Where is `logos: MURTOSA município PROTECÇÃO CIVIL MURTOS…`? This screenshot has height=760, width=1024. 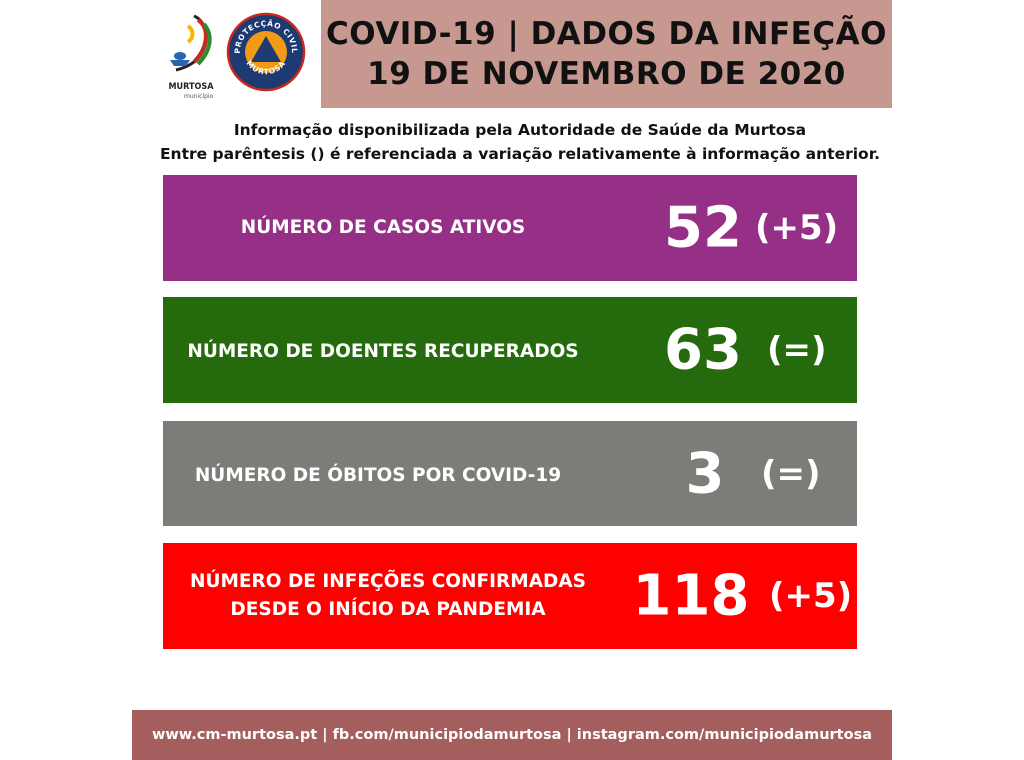 logos: MURTOSA município PROTECÇÃO CIVIL MURTOS… is located at coordinates (235, 56).